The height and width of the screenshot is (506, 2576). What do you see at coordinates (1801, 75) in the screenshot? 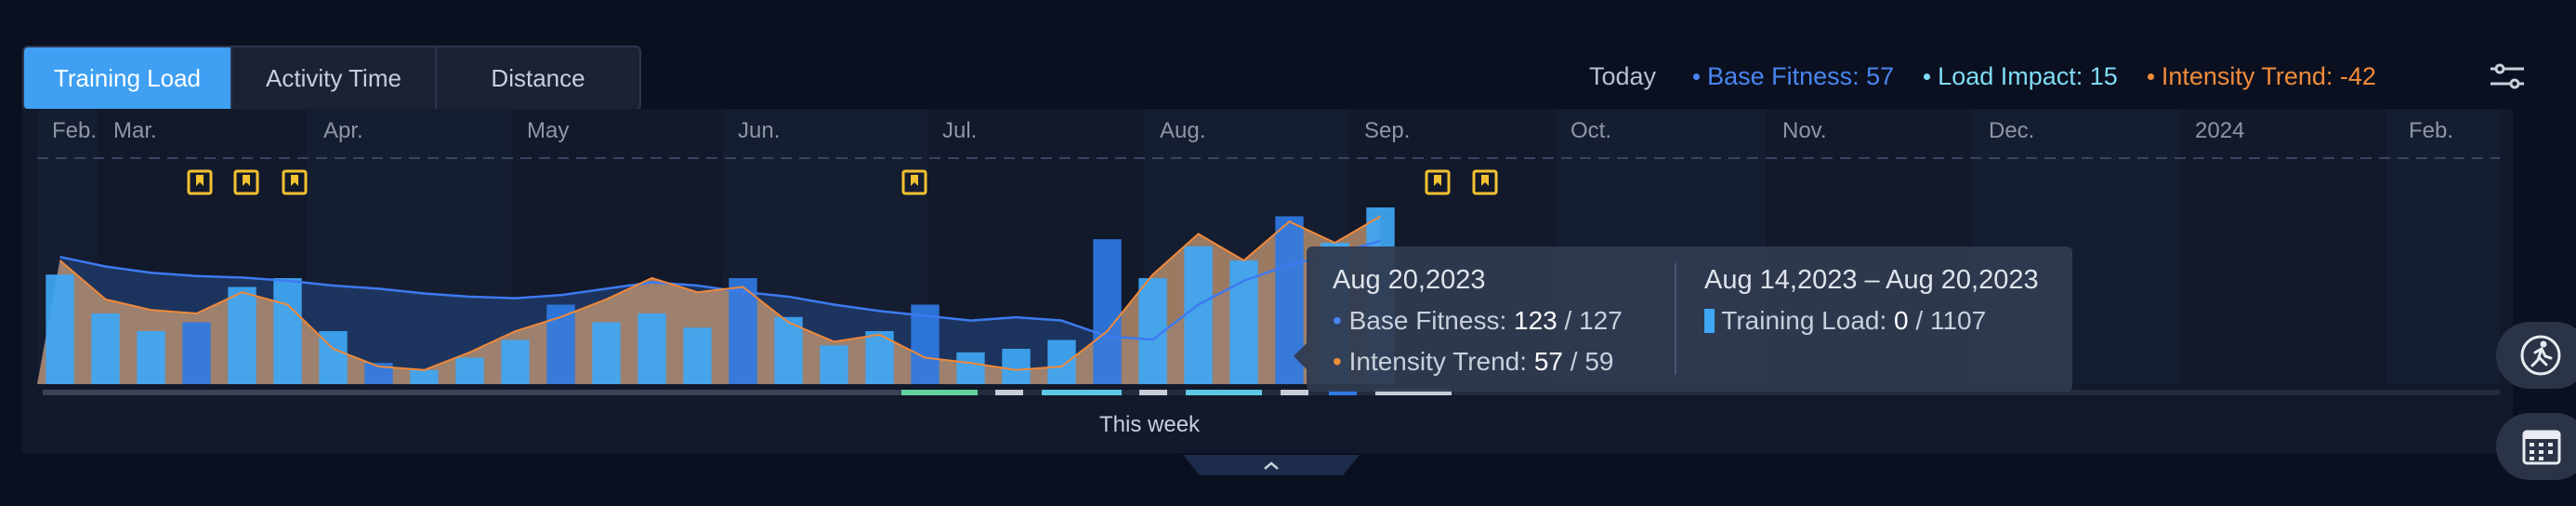
I see `legend-label: Base Fitness: 57` at bounding box center [1801, 75].